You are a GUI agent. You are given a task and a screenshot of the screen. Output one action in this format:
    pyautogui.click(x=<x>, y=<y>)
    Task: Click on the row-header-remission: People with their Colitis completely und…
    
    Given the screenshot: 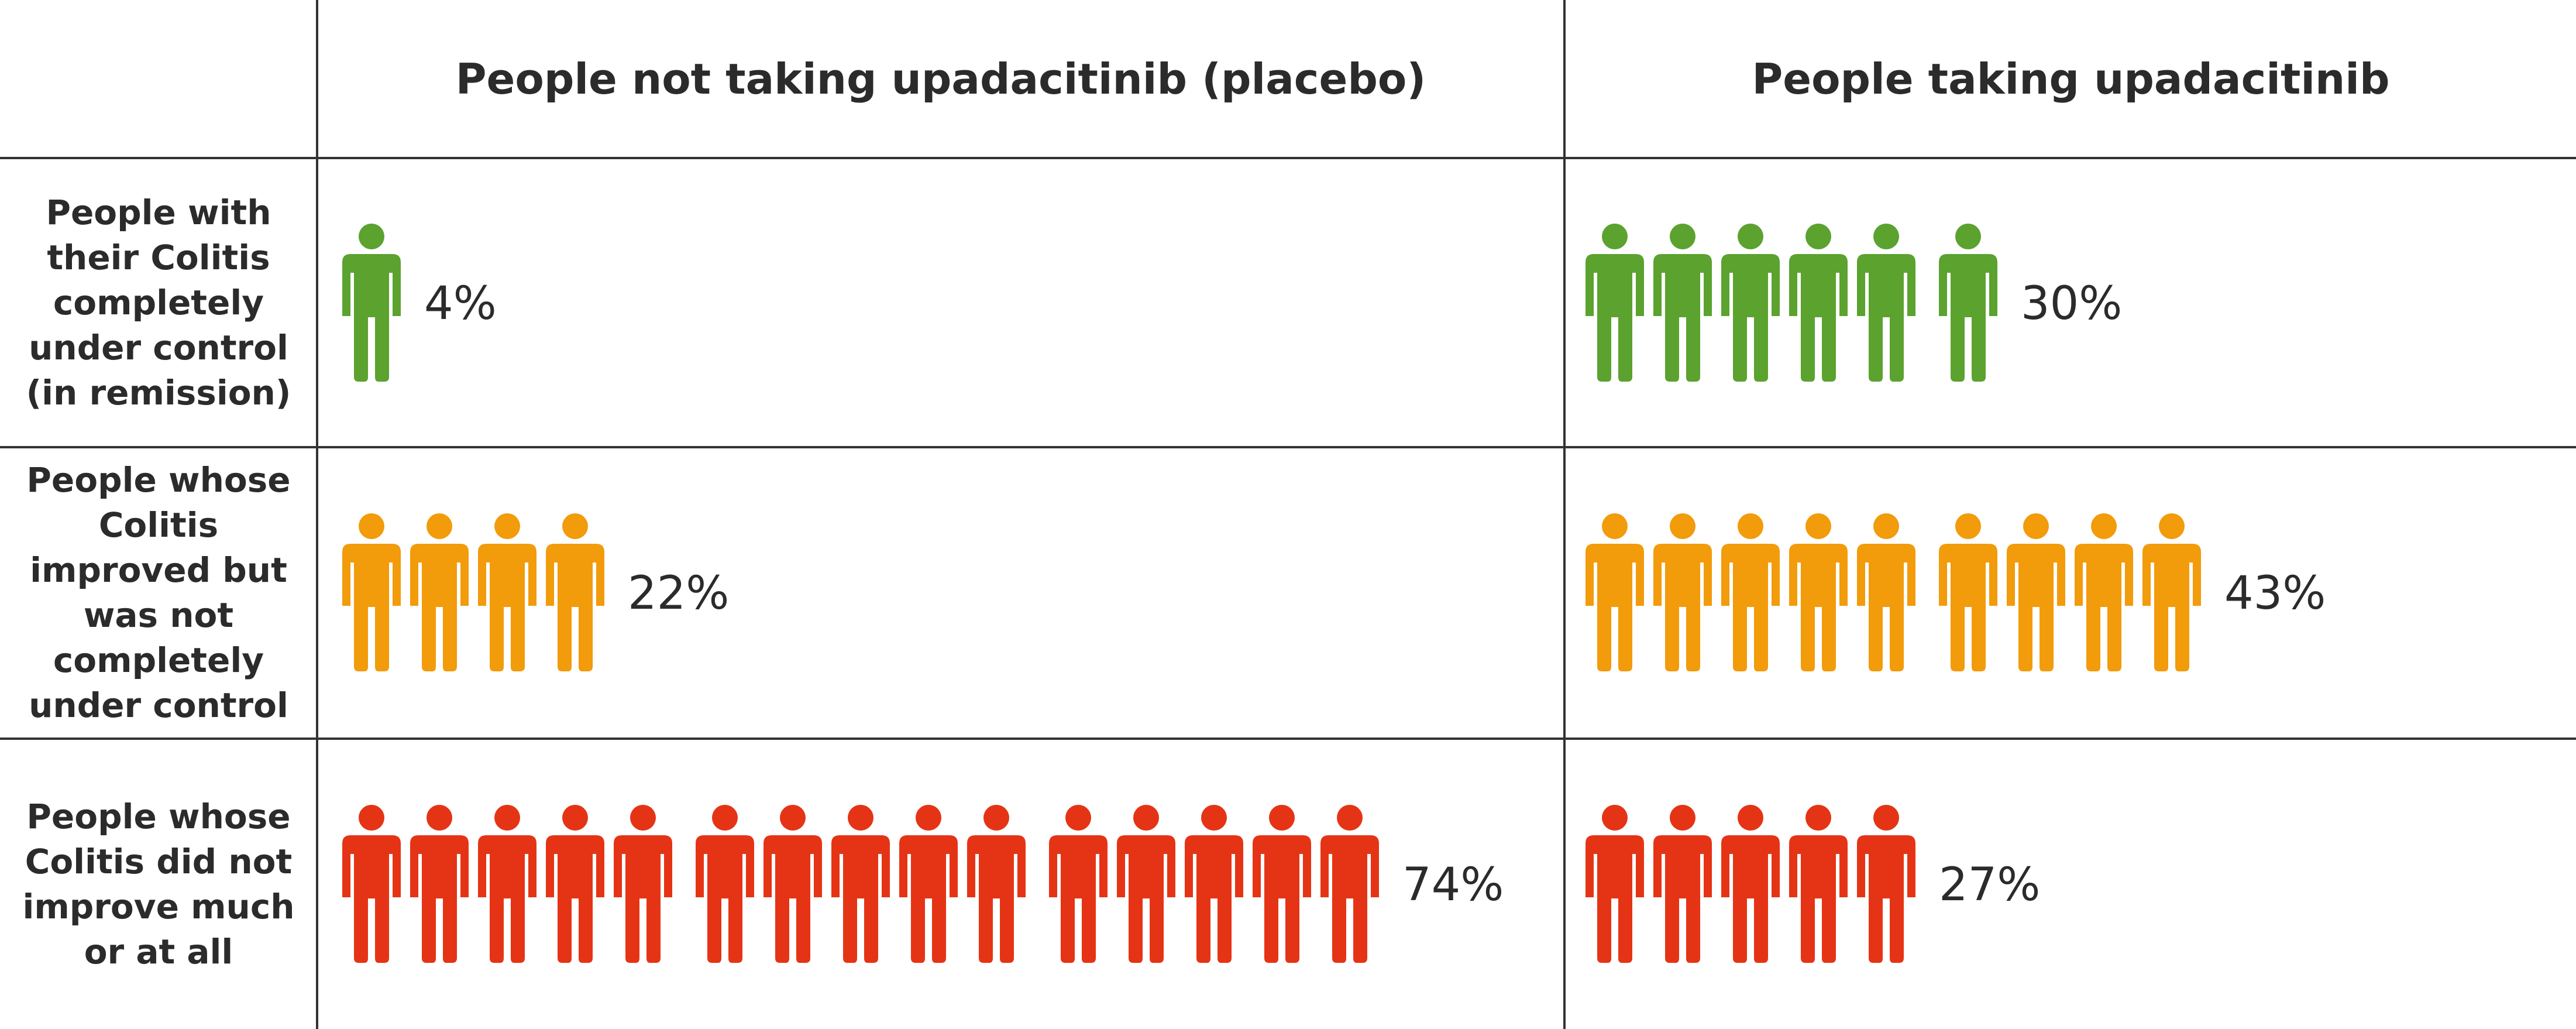 What is the action you would take?
    pyautogui.click(x=158, y=303)
    